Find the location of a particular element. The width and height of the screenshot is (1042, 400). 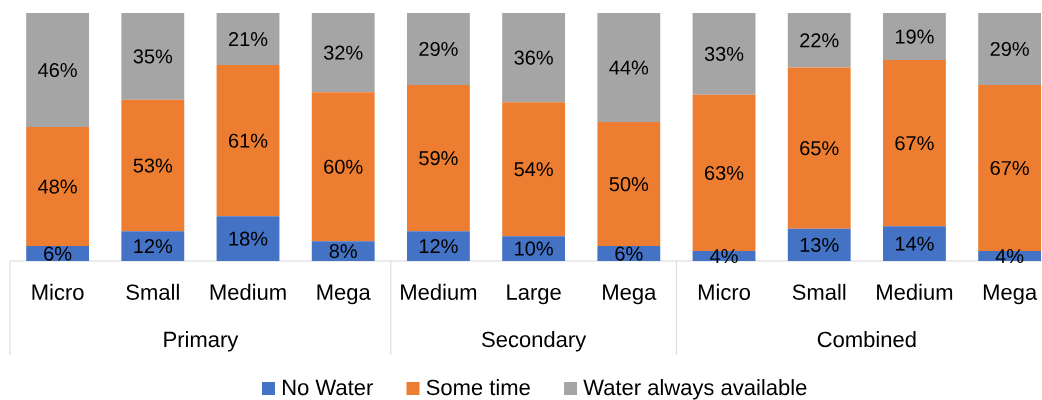

legend-label: No Water is located at coordinates (328, 387).